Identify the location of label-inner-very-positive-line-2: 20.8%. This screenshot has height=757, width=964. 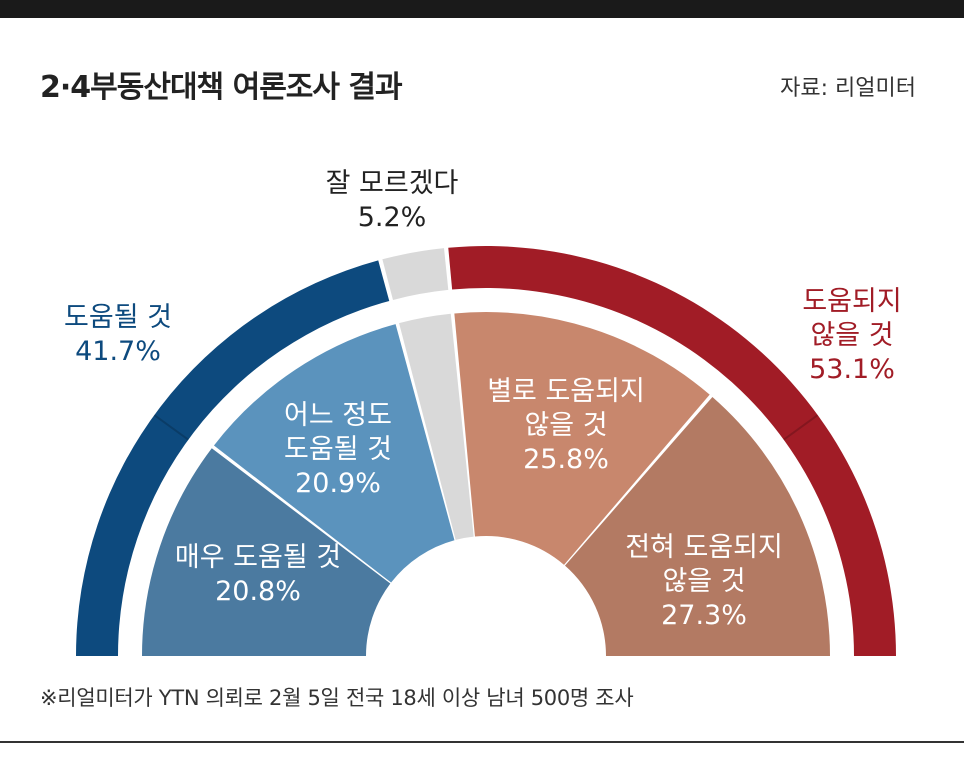
(258, 591).